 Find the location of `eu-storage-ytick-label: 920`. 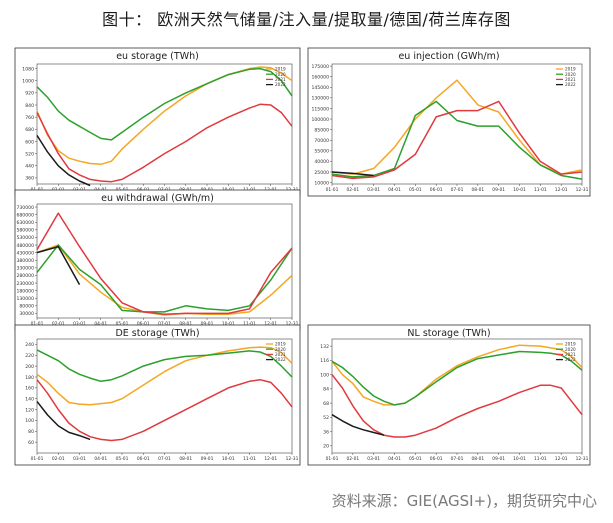

eu-storage-ytick-label: 920 is located at coordinates (29, 94).